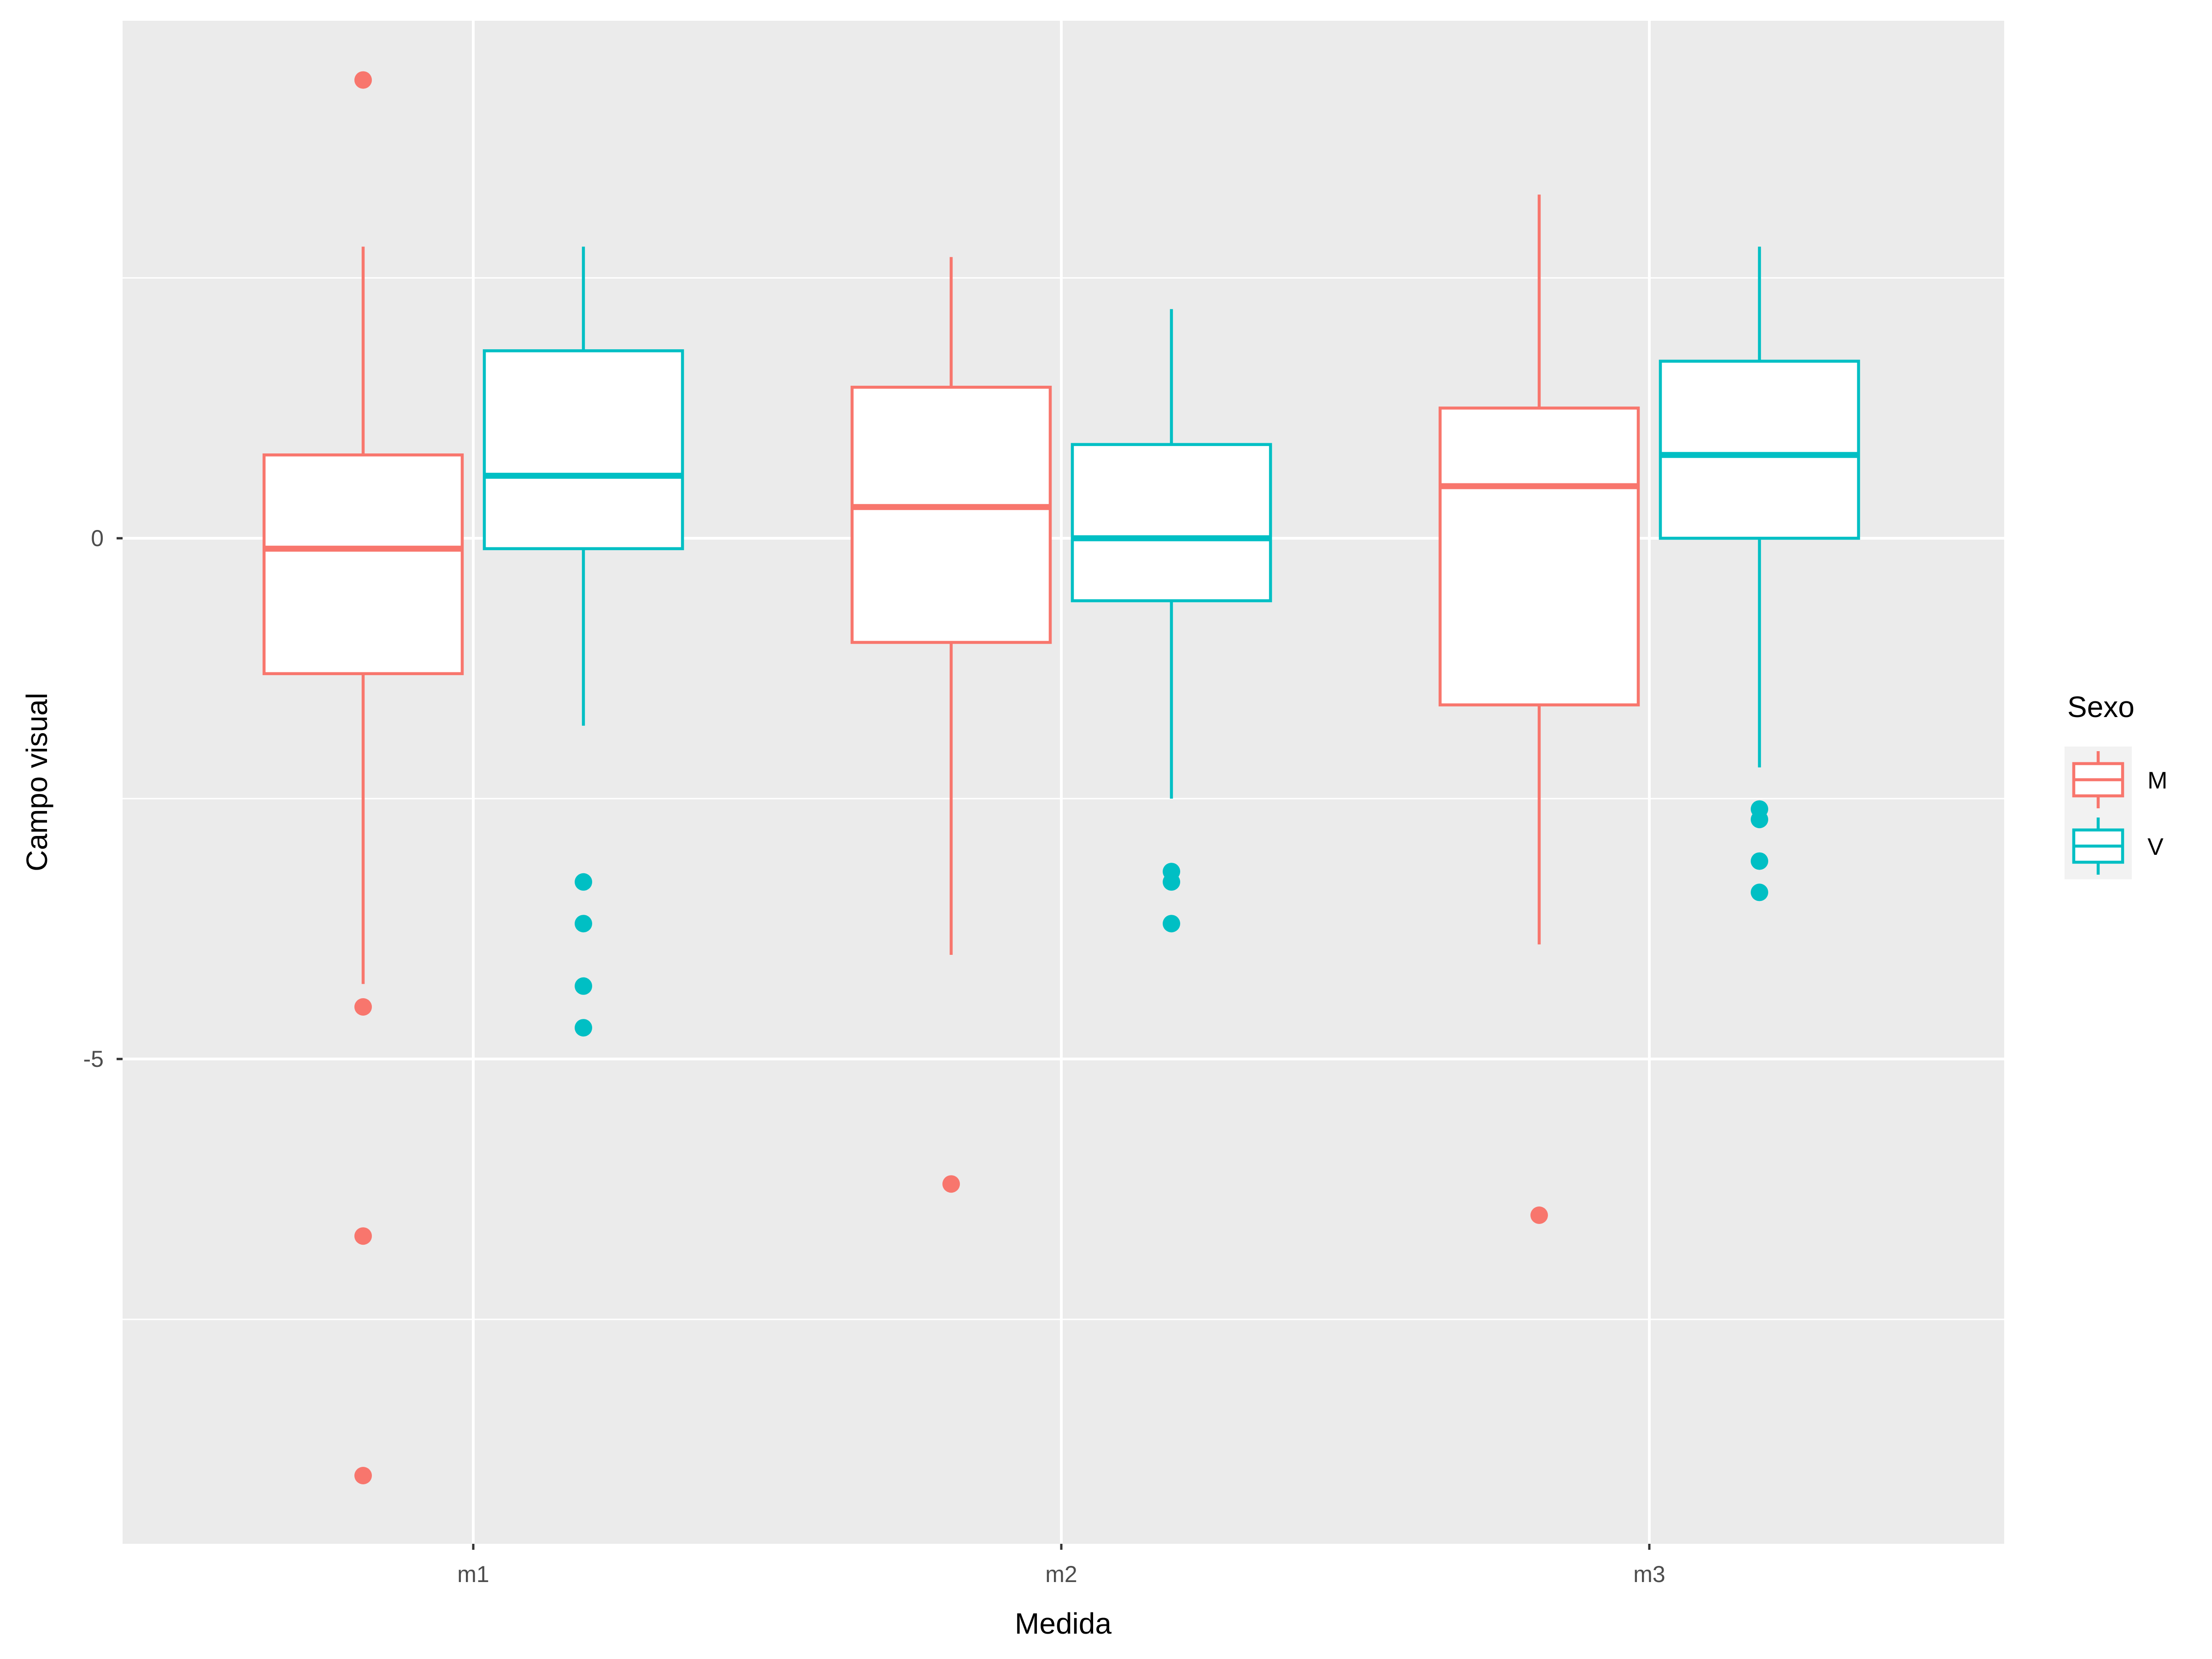 Image resolution: width=2212 pixels, height=1659 pixels. Describe the element at coordinates (1759, 574) in the screenshot. I see `box-V-m3` at that location.